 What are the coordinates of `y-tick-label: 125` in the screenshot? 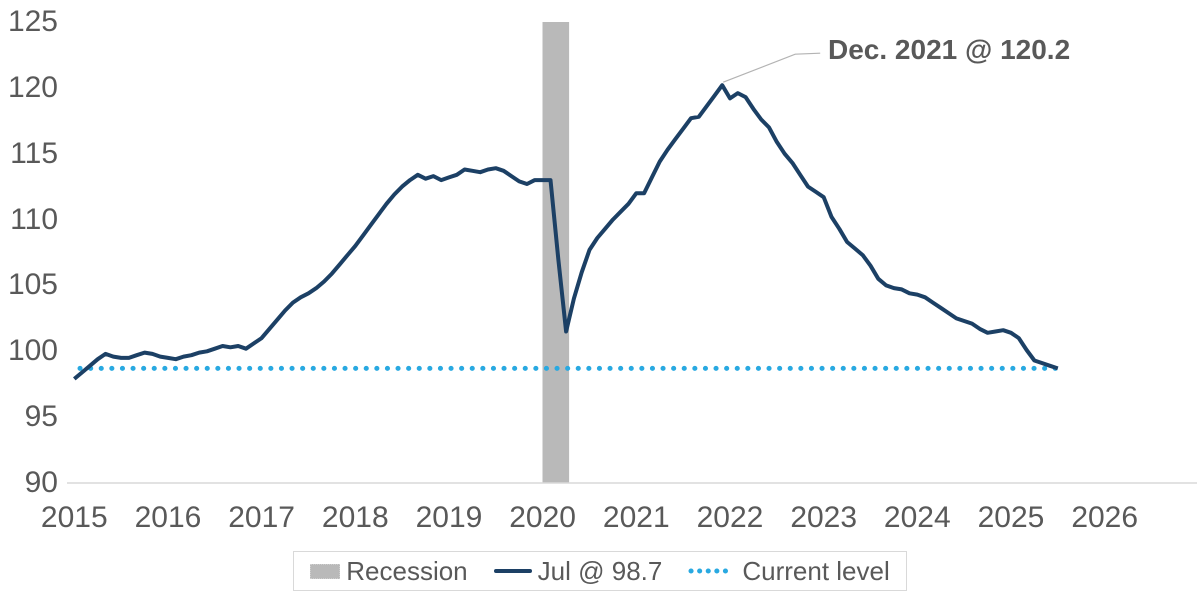 It's located at (32, 21).